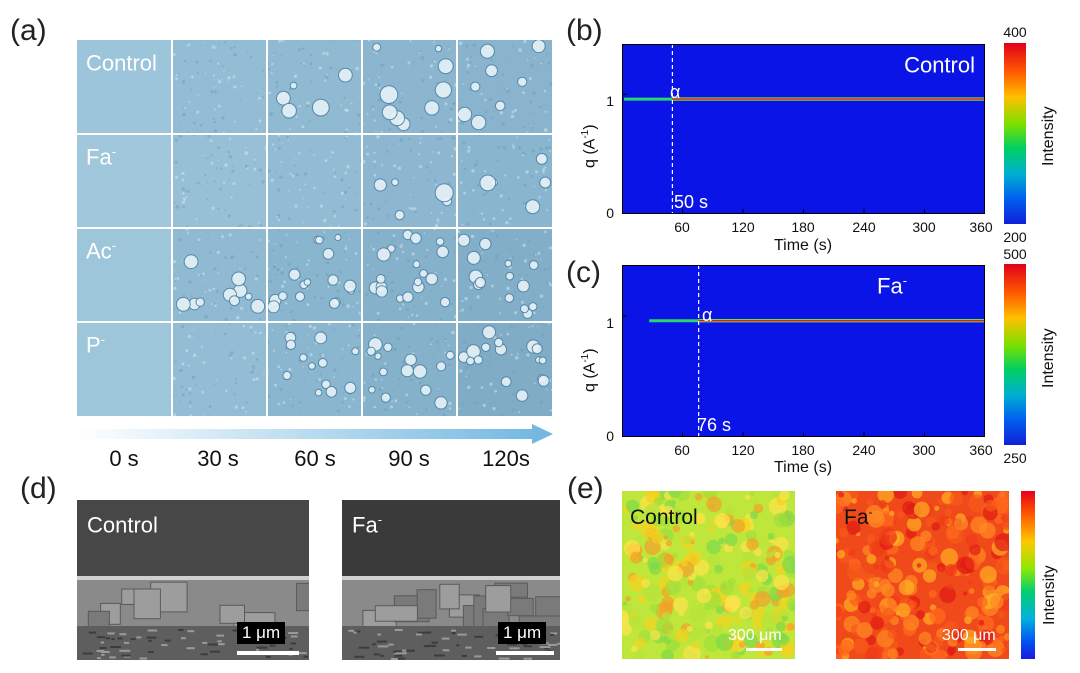 This screenshot has width=1080, height=673. Describe the element at coordinates (707, 315) in the screenshot. I see `heatmap-fa-alpha-label: α` at that location.